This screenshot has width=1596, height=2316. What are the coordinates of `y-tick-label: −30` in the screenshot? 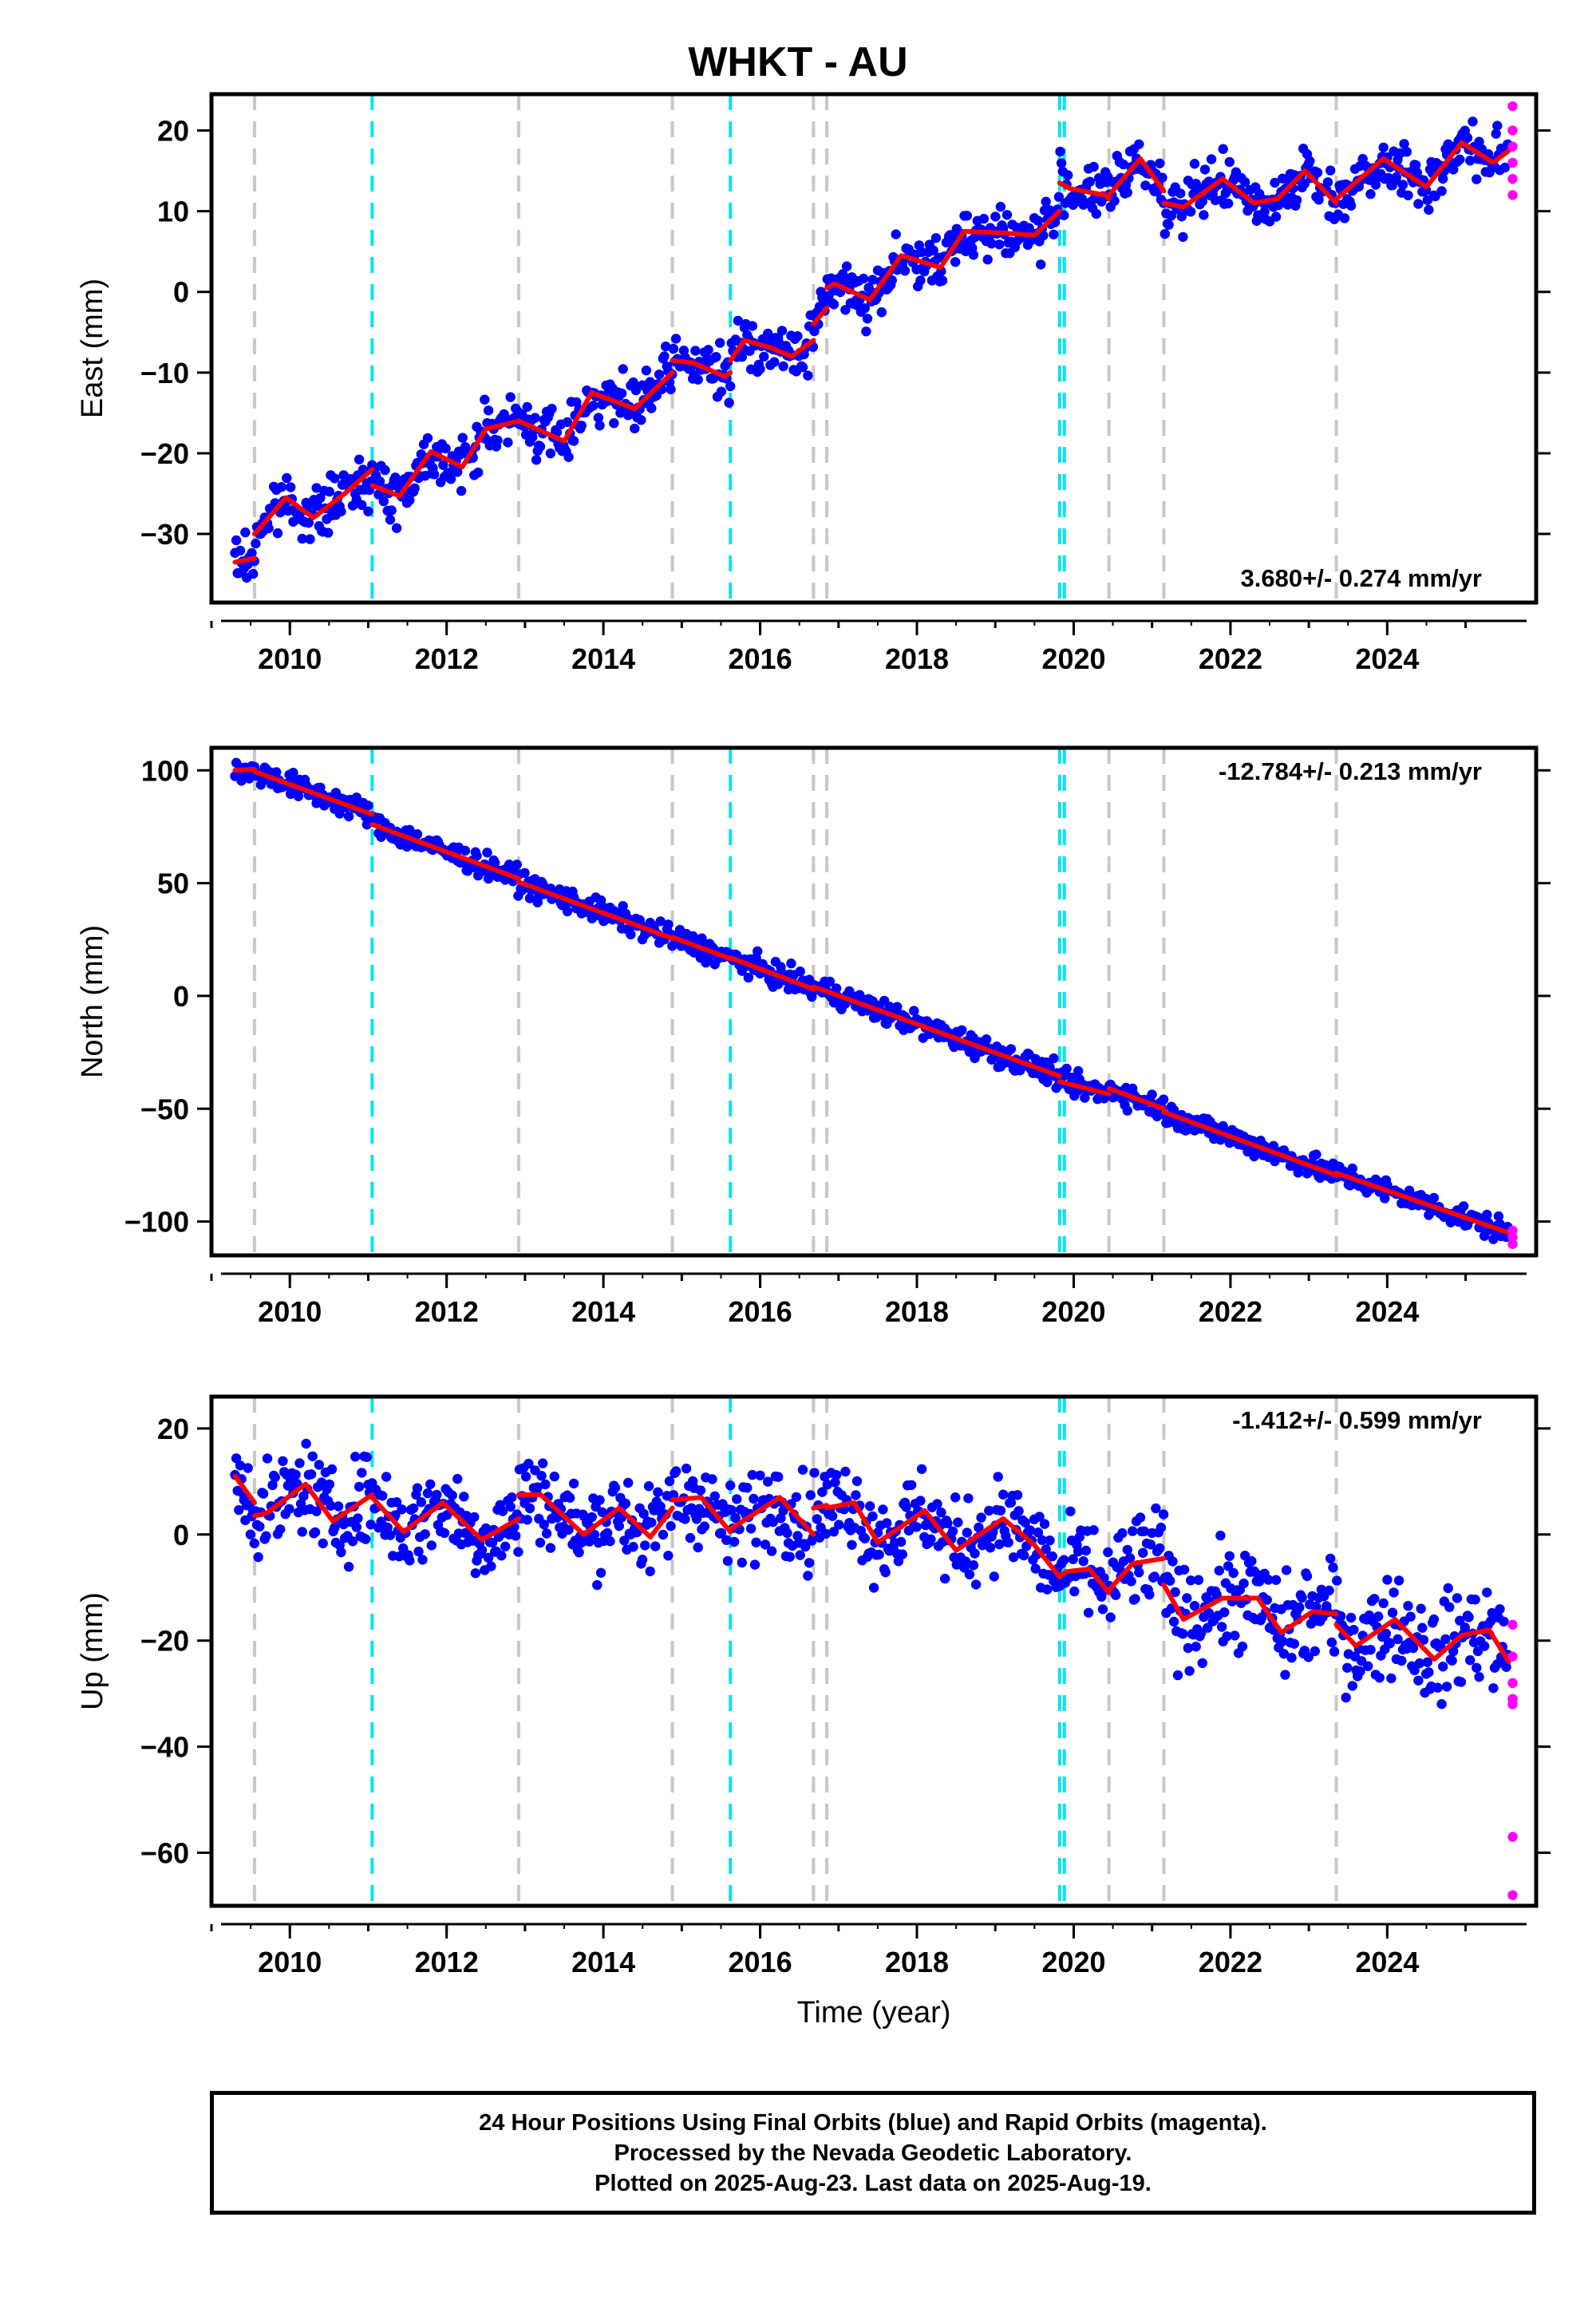 It's located at (164, 534).